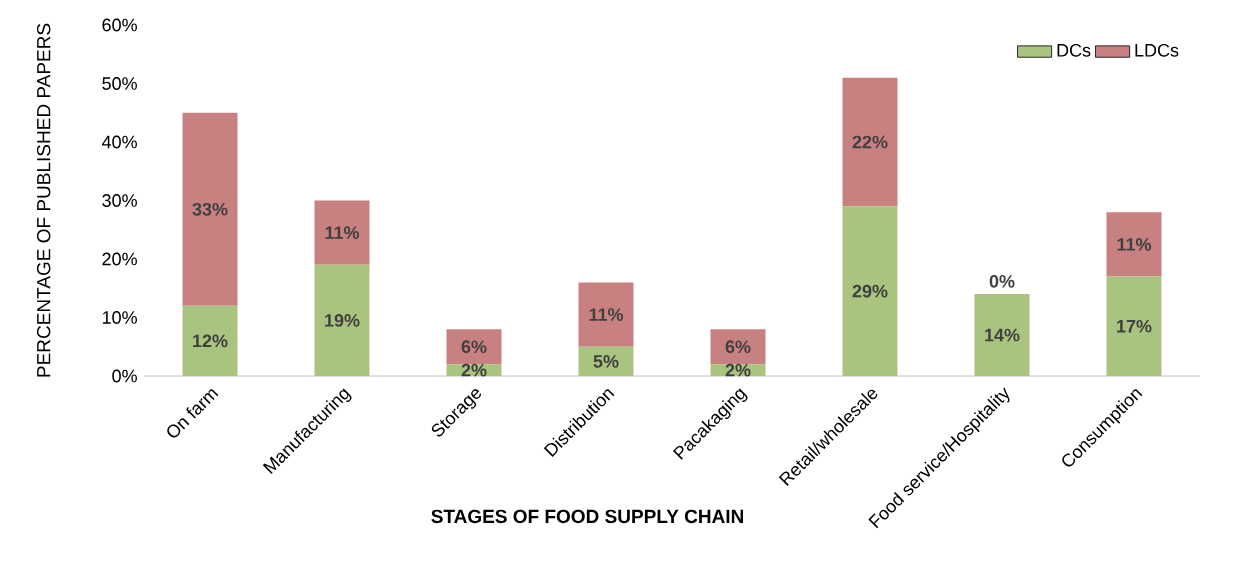 The image size is (1238, 563). What do you see at coordinates (1002, 281) in the screenshot?
I see `data-label: 0%` at bounding box center [1002, 281].